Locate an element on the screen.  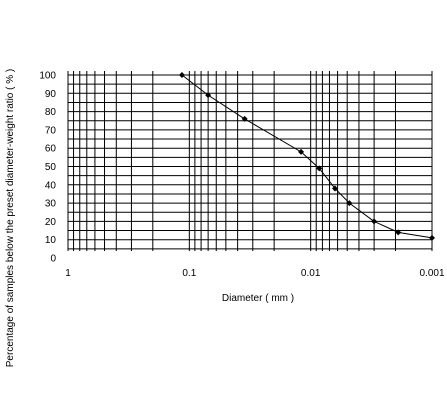
y-tick-label: 0 is located at coordinates (53, 259).